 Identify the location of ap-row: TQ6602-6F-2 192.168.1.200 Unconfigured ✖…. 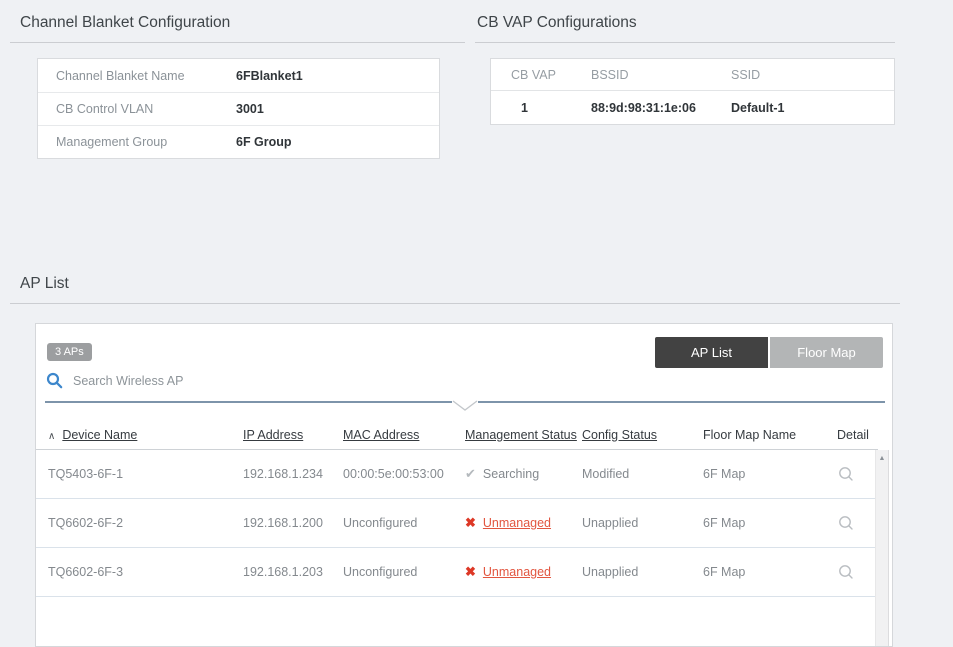
(457, 523).